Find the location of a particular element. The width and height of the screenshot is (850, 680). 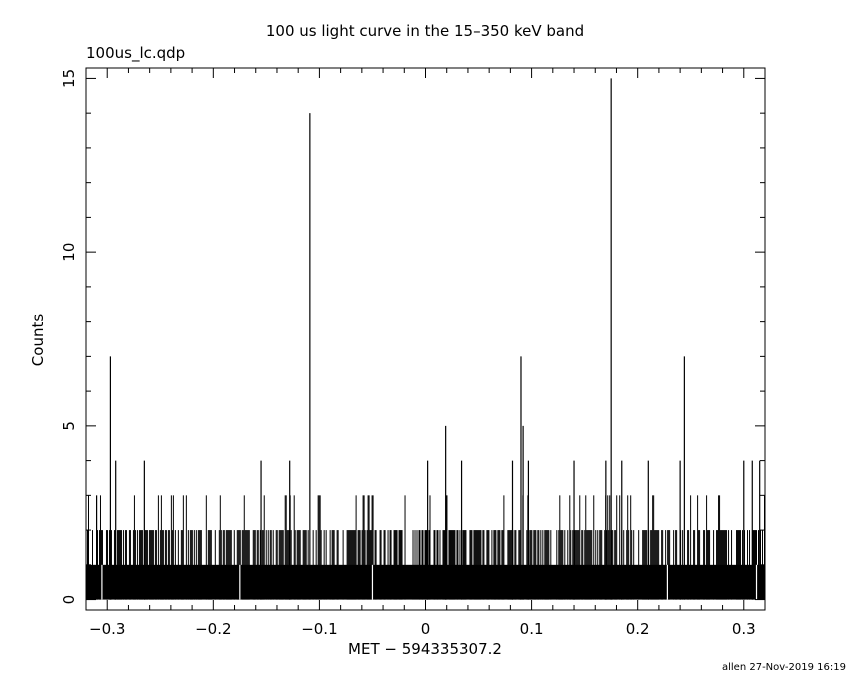

y-axis-label: Counts is located at coordinates (38, 340).